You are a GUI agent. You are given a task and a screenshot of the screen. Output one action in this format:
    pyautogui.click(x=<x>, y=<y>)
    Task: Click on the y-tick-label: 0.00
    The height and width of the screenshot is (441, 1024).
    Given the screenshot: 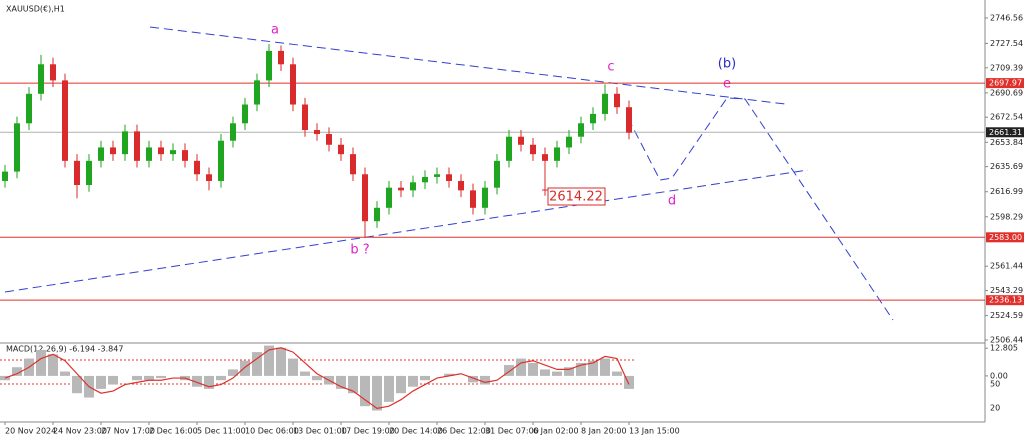 What is the action you would take?
    pyautogui.click(x=999, y=375)
    